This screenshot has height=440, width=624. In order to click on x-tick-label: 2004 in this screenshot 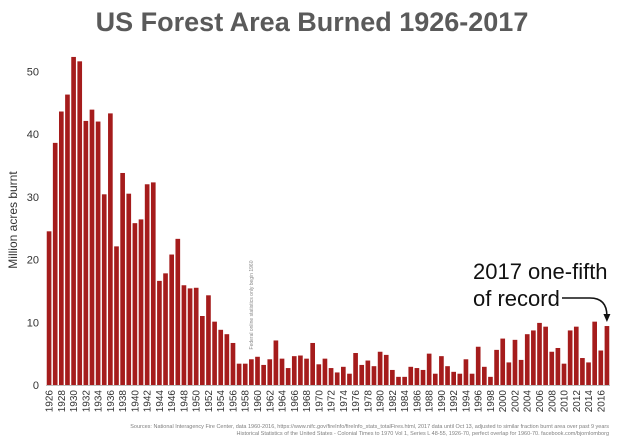, I will do `click(528, 401)`.